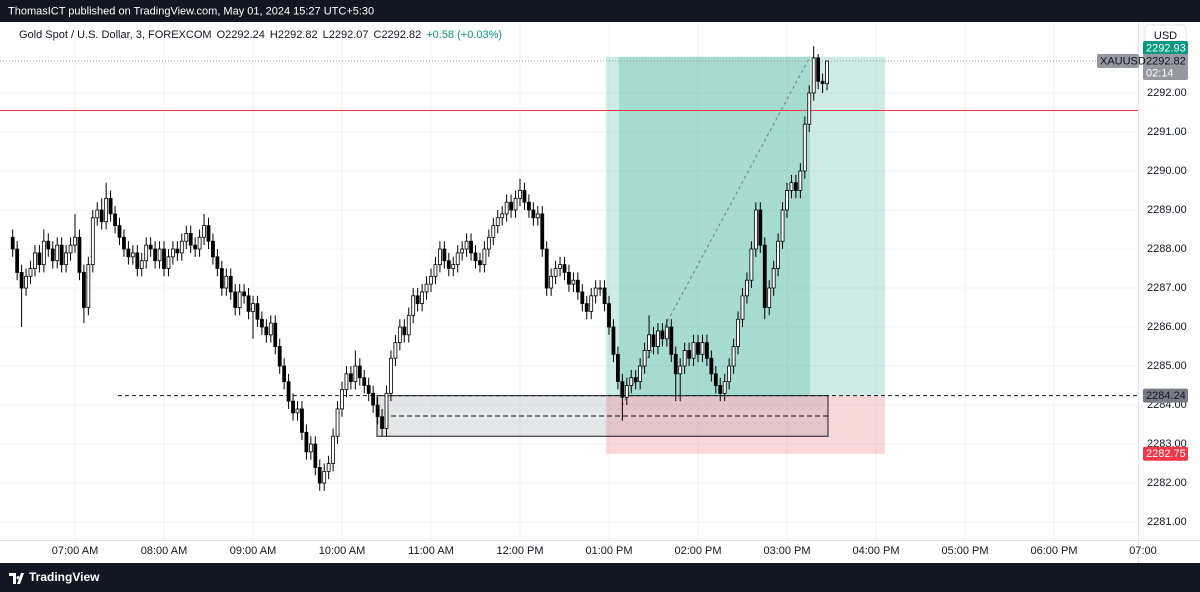 Image resolution: width=1200 pixels, height=592 pixels. Describe the element at coordinates (1167, 93) in the screenshot. I see `y-tick-label: 2292.00` at that location.